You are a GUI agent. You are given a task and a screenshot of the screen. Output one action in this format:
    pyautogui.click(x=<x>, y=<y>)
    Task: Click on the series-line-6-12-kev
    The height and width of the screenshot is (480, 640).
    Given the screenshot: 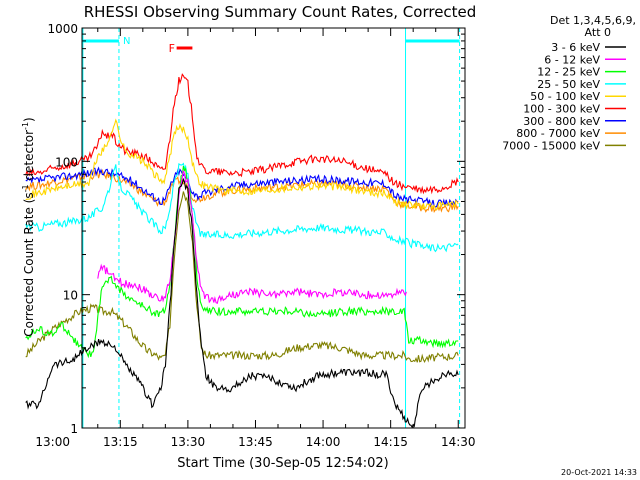 What is the action you would take?
    pyautogui.click(x=252, y=237)
    